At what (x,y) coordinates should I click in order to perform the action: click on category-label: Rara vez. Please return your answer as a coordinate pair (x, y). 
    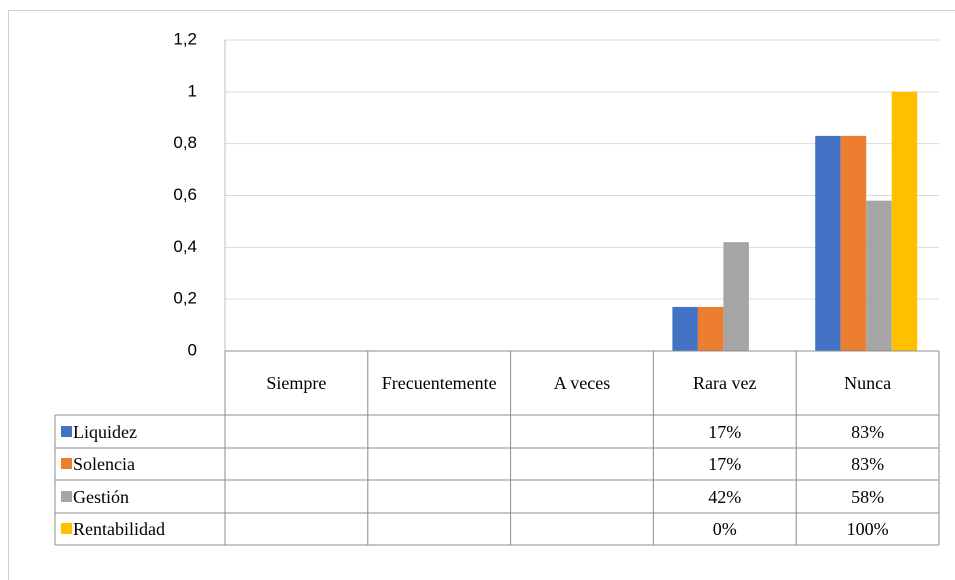
    Looking at the image, I should click on (725, 383).